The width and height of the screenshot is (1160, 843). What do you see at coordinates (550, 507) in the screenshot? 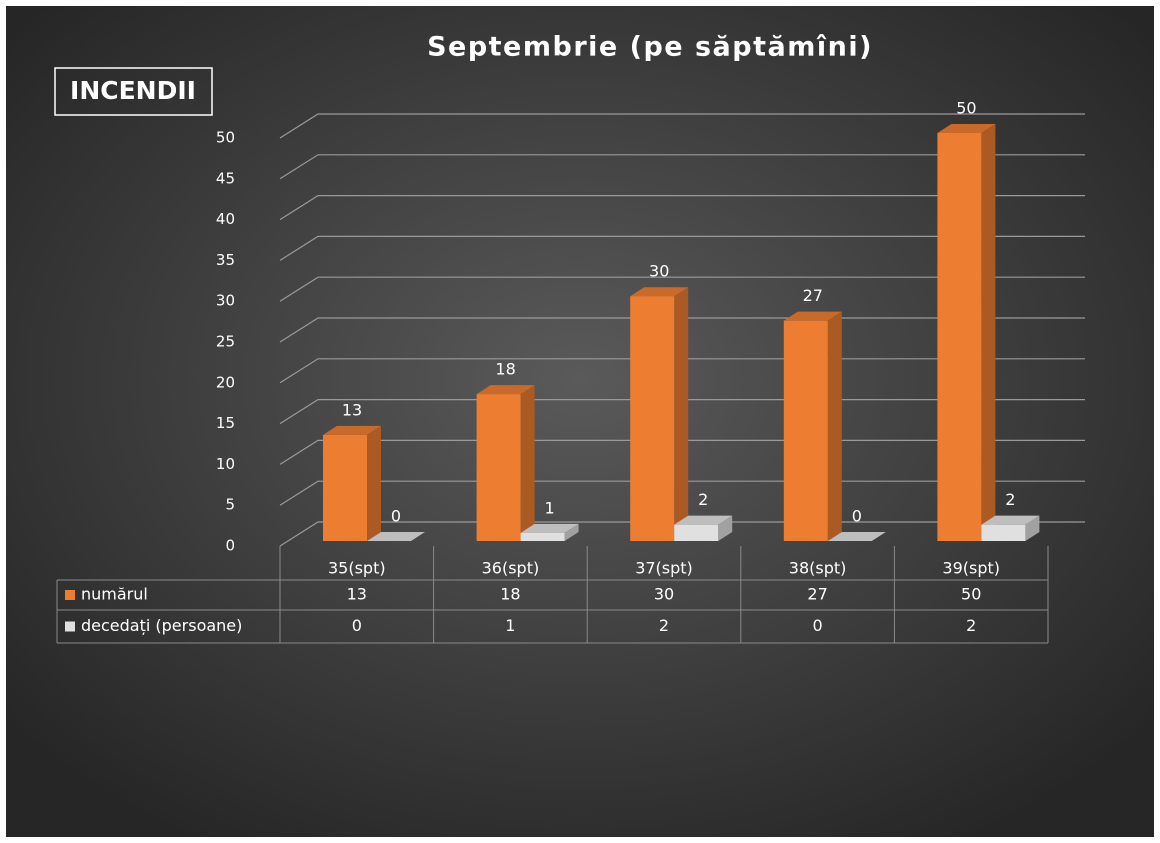
I see `data-label: 1` at bounding box center [550, 507].